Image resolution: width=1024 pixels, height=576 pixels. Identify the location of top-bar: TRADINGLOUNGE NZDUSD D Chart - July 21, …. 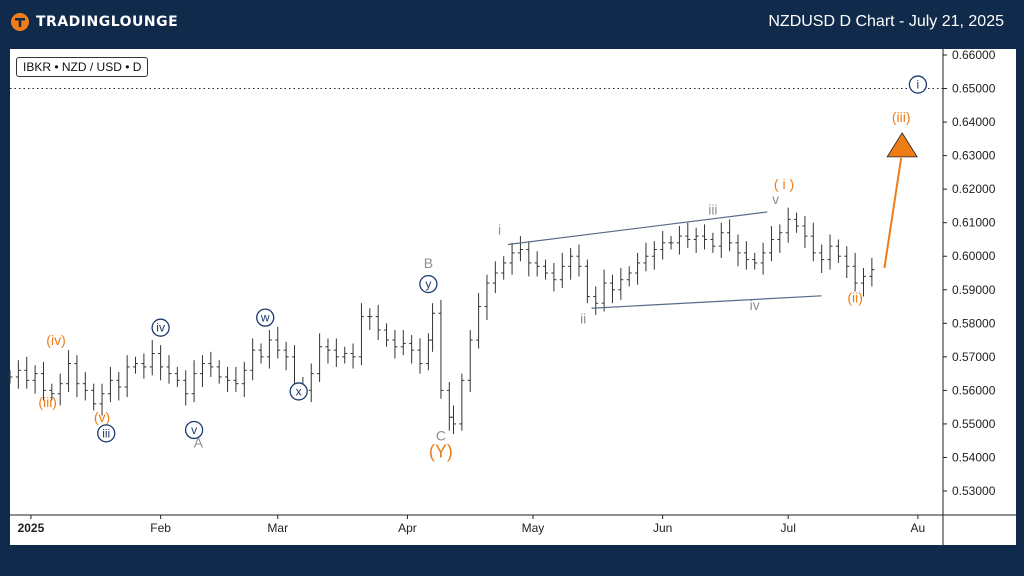
(512, 23).